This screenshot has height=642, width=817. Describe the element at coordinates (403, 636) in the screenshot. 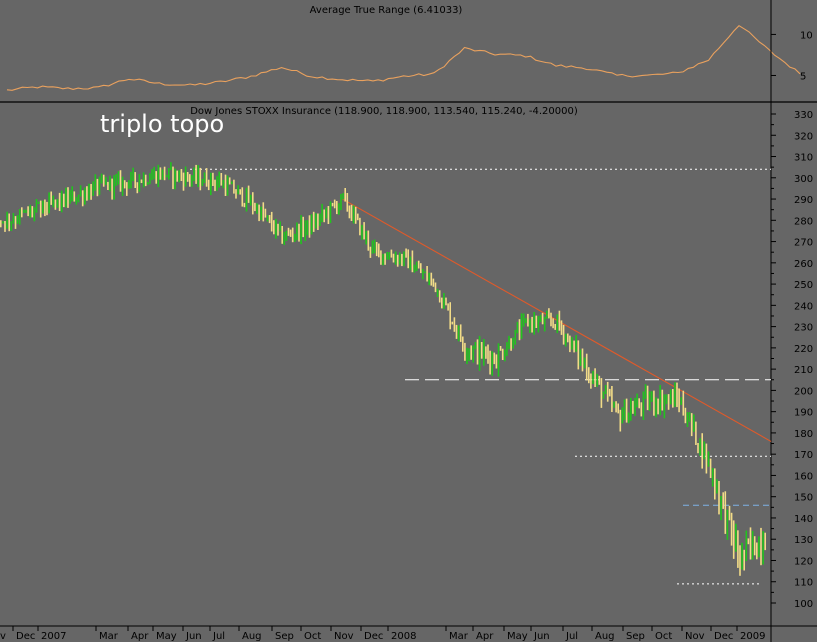

I see `x-tick-label: 2008` at that location.